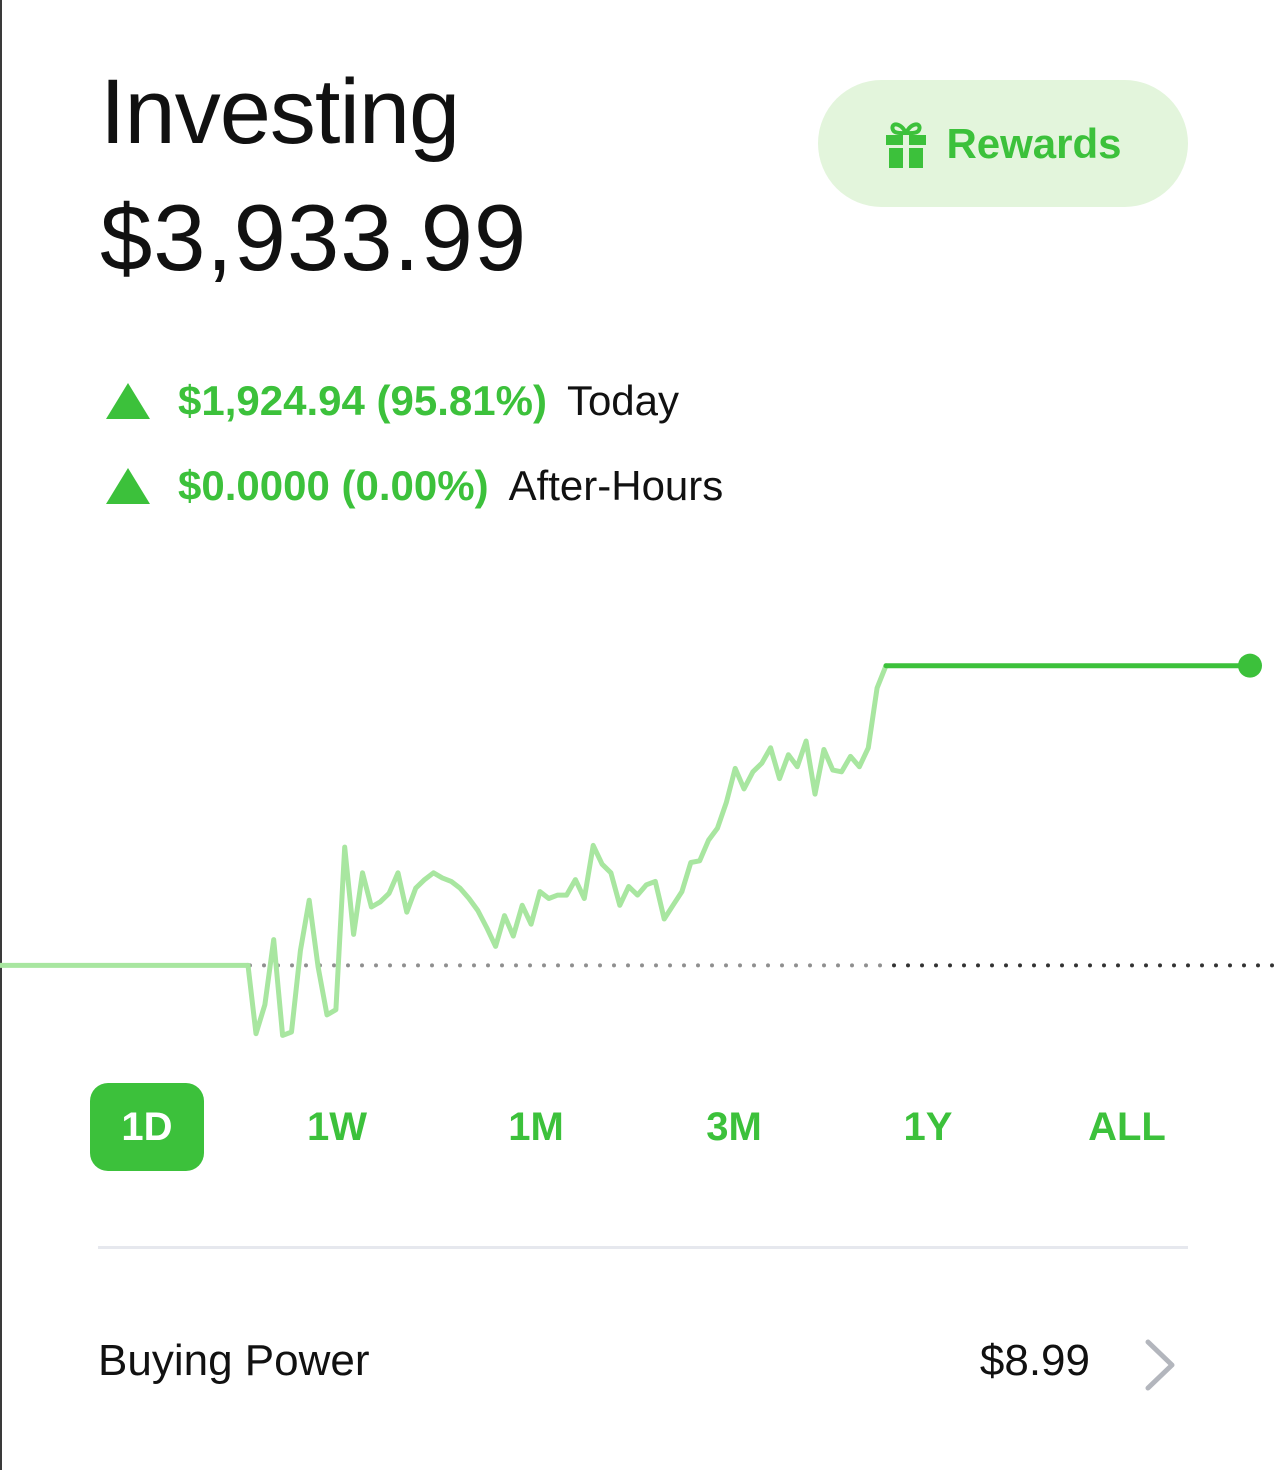 This screenshot has height=1470, width=1284. What do you see at coordinates (643, 1365) in the screenshot?
I see `buying-power-row: Buying Power $8.99` at bounding box center [643, 1365].